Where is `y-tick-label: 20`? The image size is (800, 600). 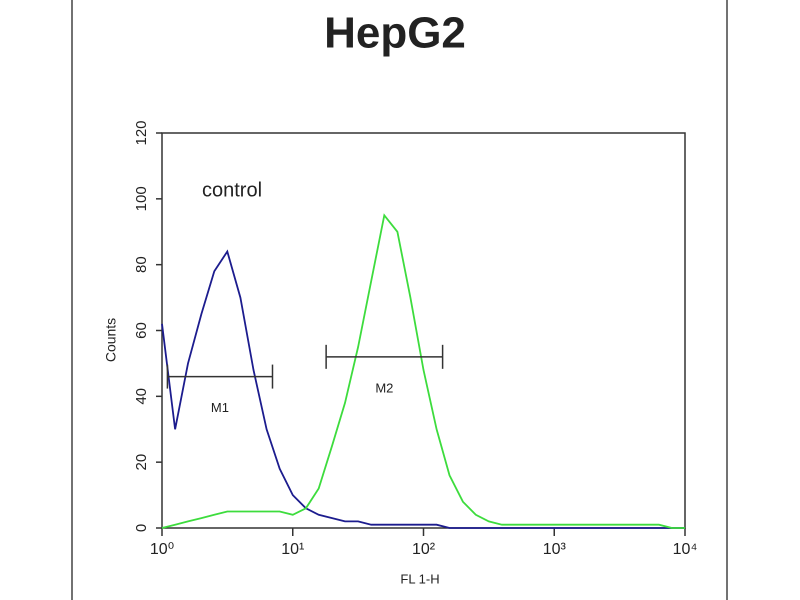 y-tick-label: 20 is located at coordinates (141, 462).